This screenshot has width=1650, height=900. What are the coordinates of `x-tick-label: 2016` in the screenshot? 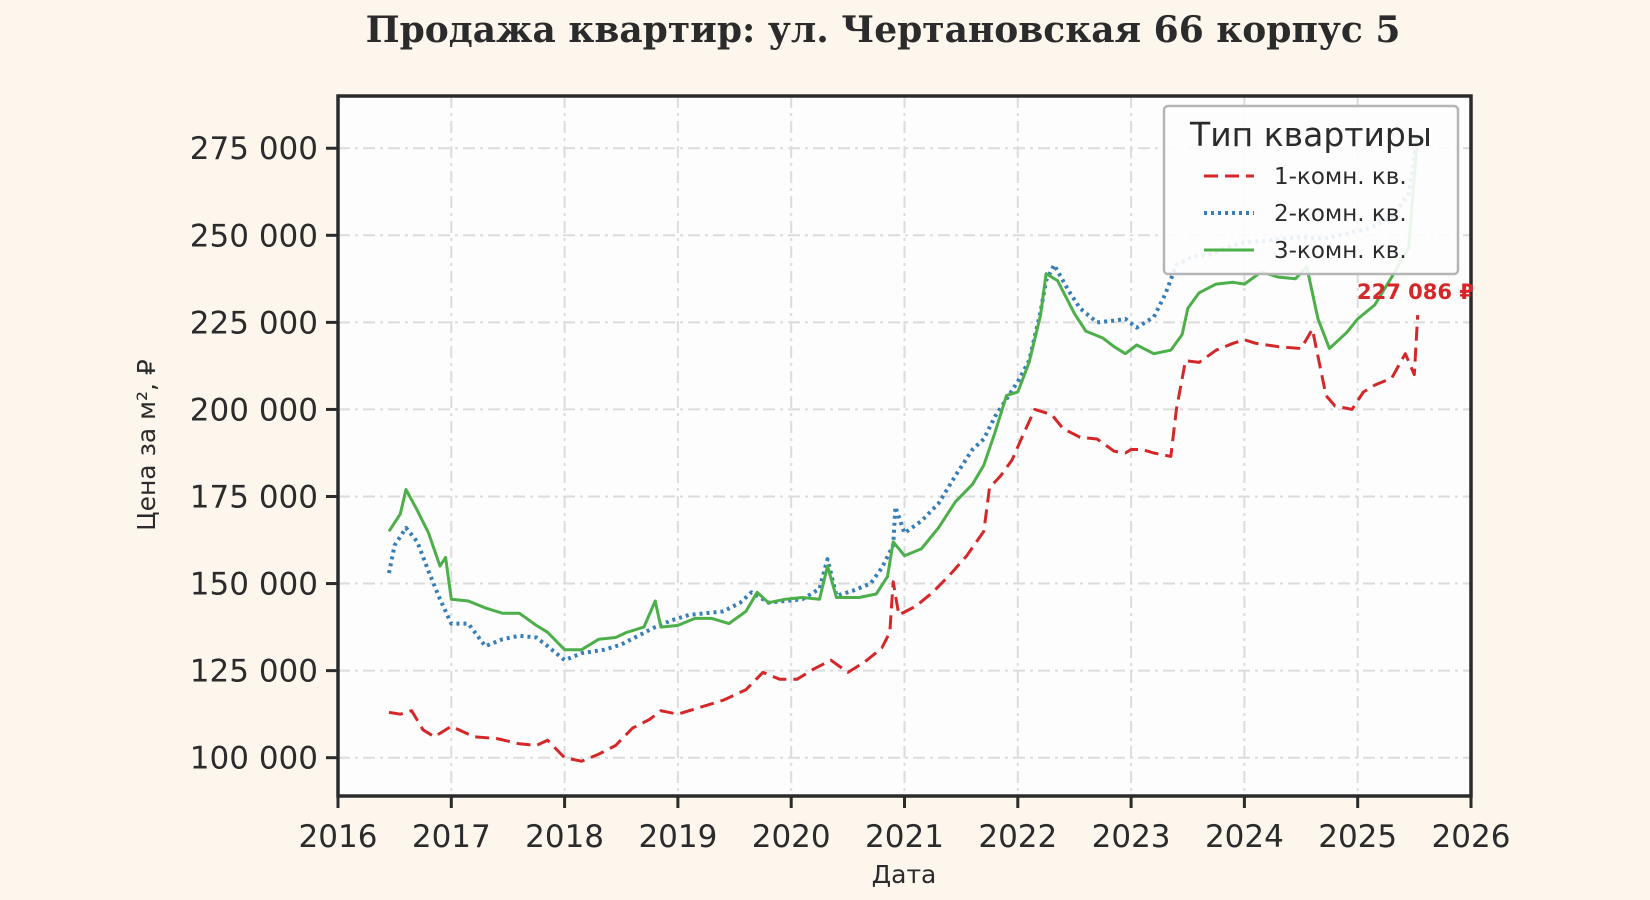 It's located at (338, 837).